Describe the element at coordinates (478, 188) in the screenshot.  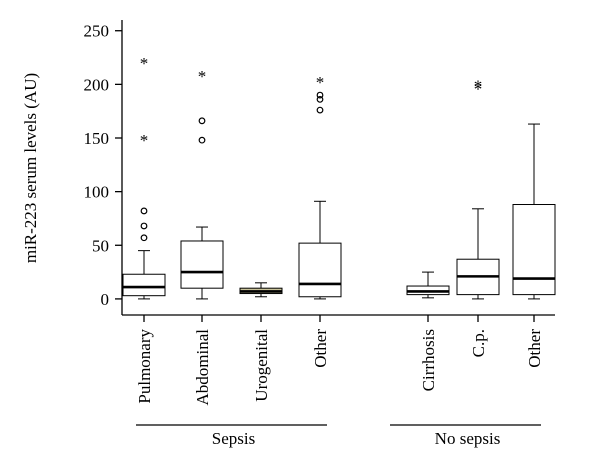
I see `box-5: **` at that location.